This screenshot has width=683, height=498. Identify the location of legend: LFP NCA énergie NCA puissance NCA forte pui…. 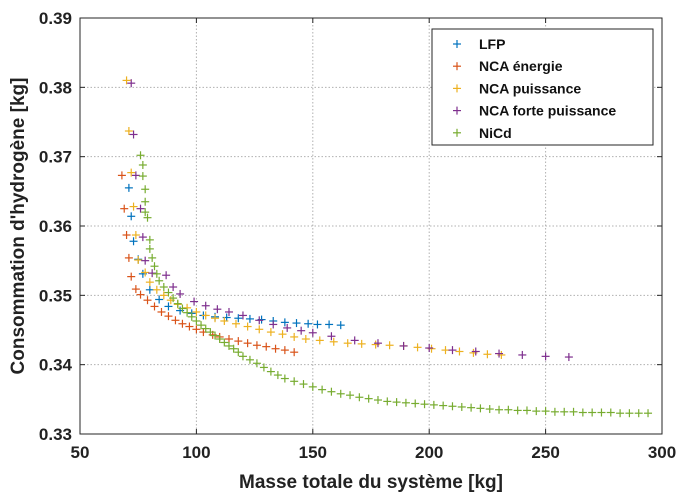
(542, 87).